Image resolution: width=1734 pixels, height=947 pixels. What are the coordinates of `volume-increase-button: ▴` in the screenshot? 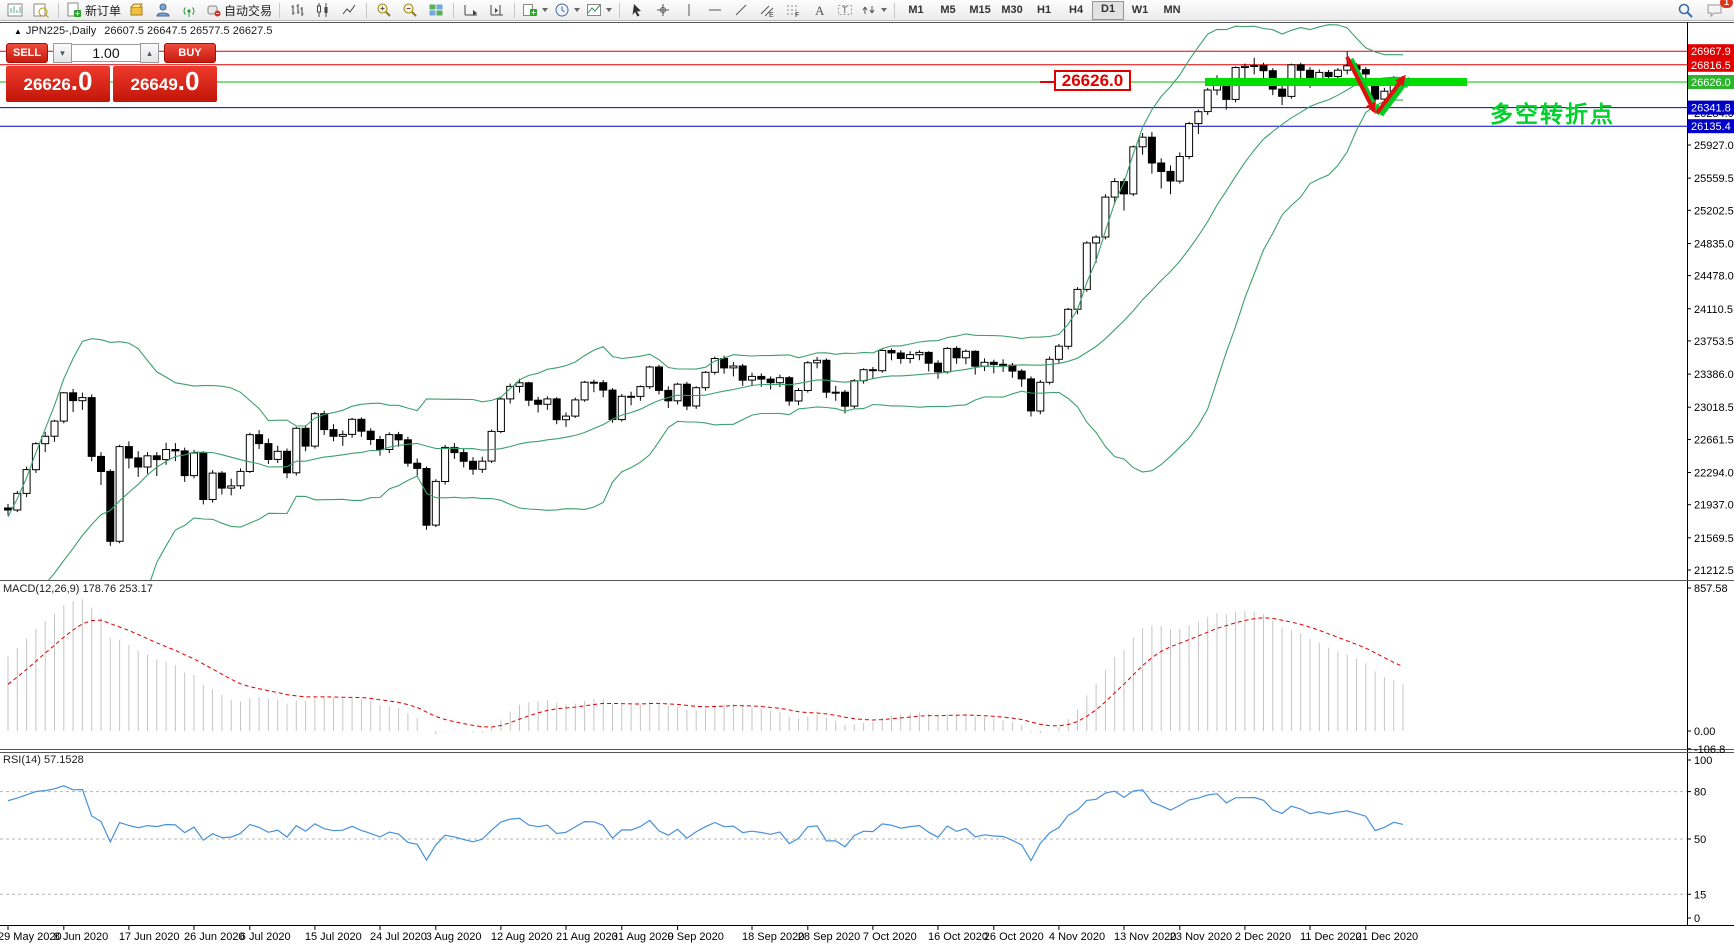 It's located at (149, 53).